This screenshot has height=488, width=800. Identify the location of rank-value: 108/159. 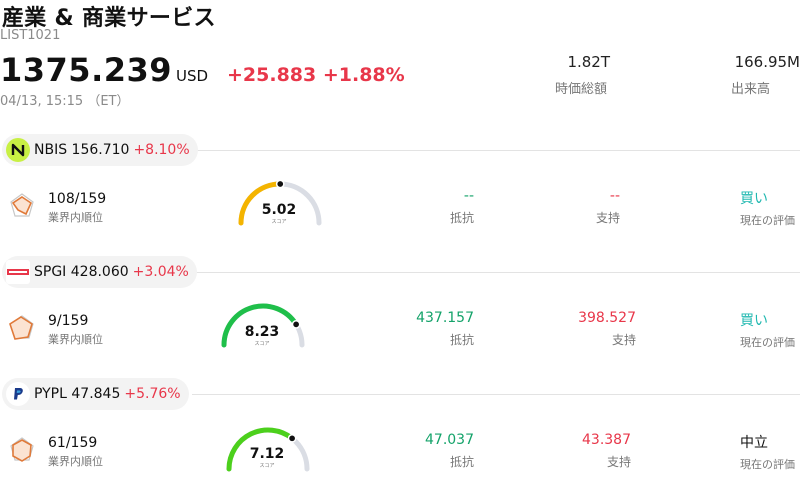
(77, 199).